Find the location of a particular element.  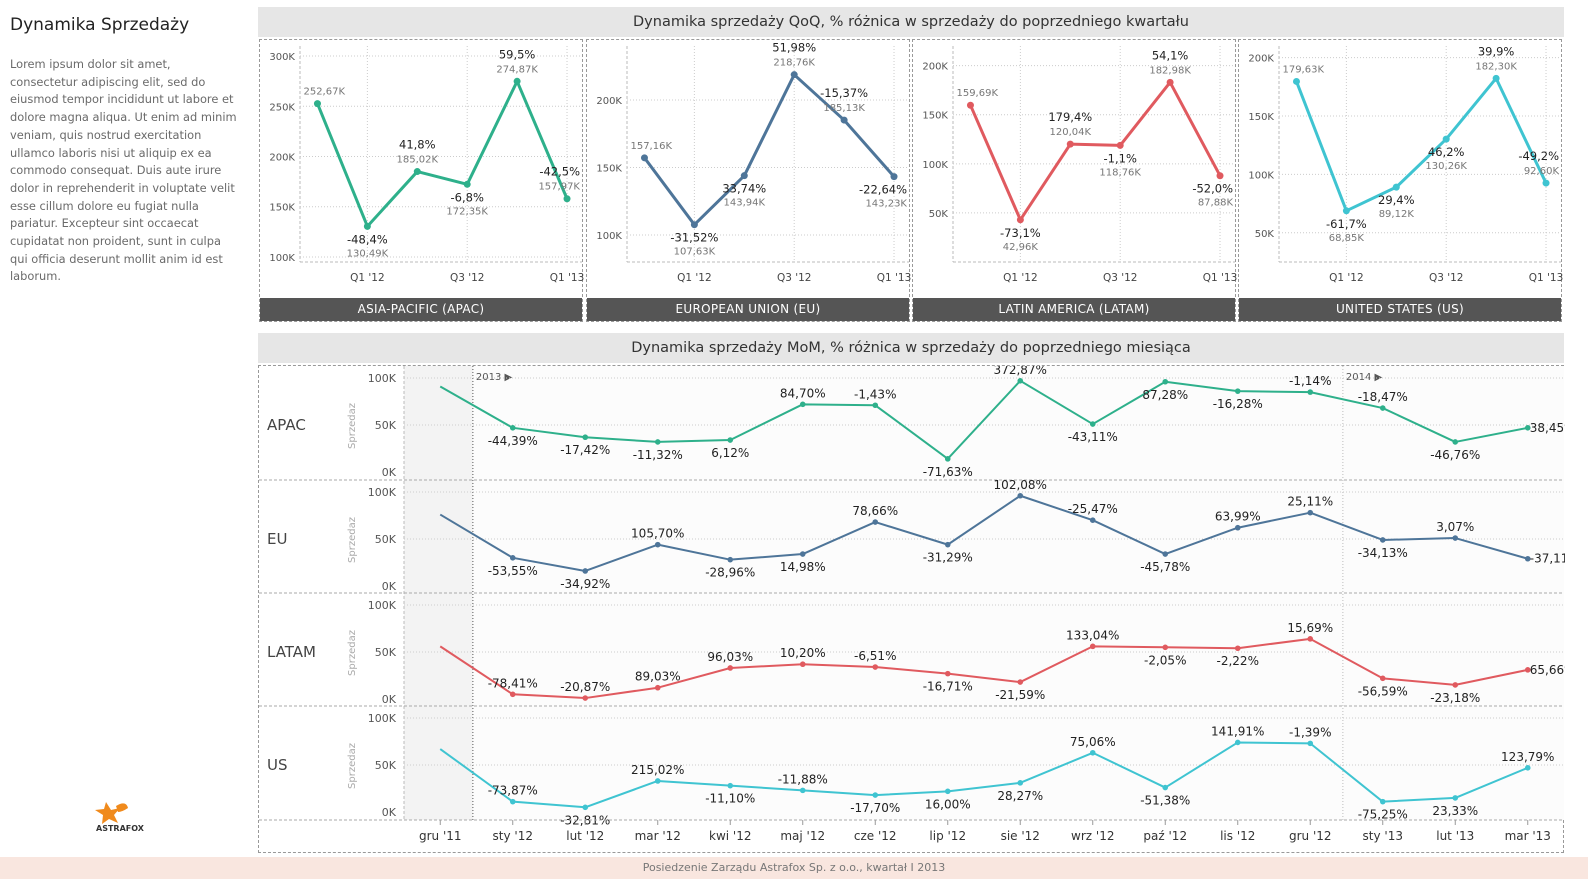

pct-label: -18,47% is located at coordinates (1383, 397).